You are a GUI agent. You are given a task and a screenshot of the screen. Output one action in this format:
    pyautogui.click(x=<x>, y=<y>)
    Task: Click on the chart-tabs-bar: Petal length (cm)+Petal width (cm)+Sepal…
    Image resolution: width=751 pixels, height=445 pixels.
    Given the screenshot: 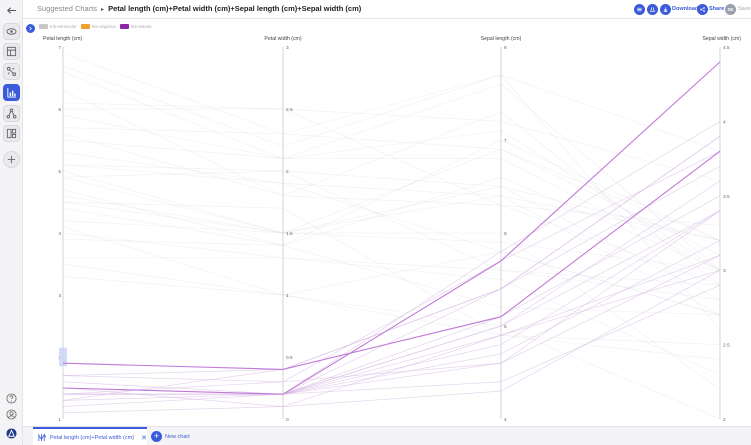 What is the action you would take?
    pyautogui.click(x=387, y=435)
    